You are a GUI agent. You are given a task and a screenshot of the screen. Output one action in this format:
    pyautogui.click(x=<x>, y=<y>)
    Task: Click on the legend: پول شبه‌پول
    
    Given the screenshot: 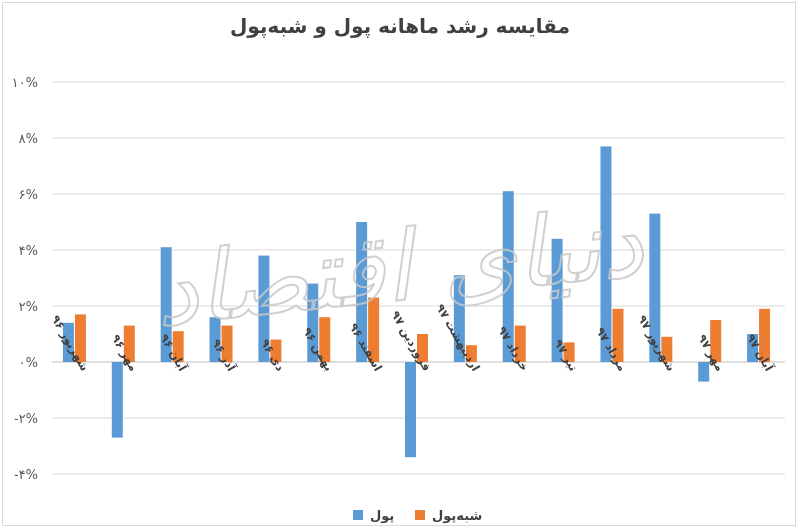 What is the action you would take?
    pyautogui.click(x=417, y=516)
    